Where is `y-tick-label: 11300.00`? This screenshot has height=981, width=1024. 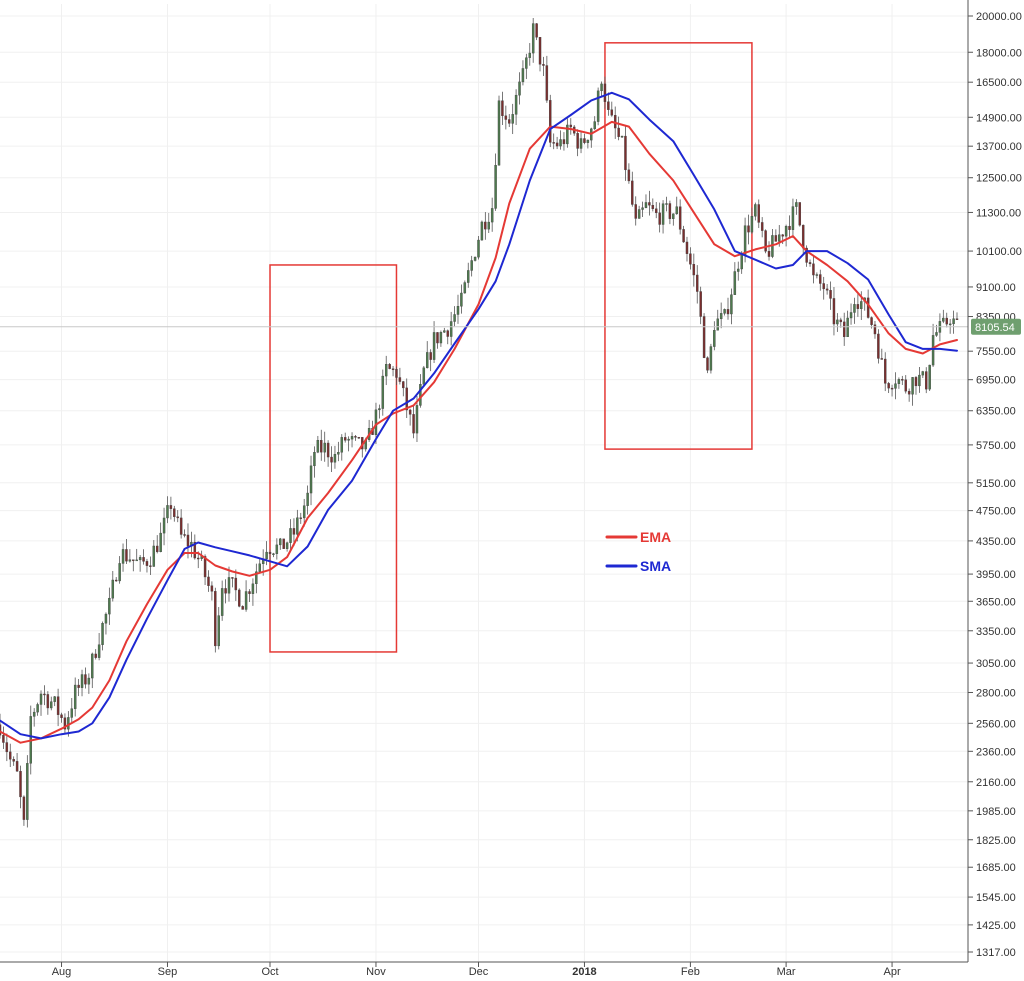
y-tick-label: 11300.00 is located at coordinates (998, 213).